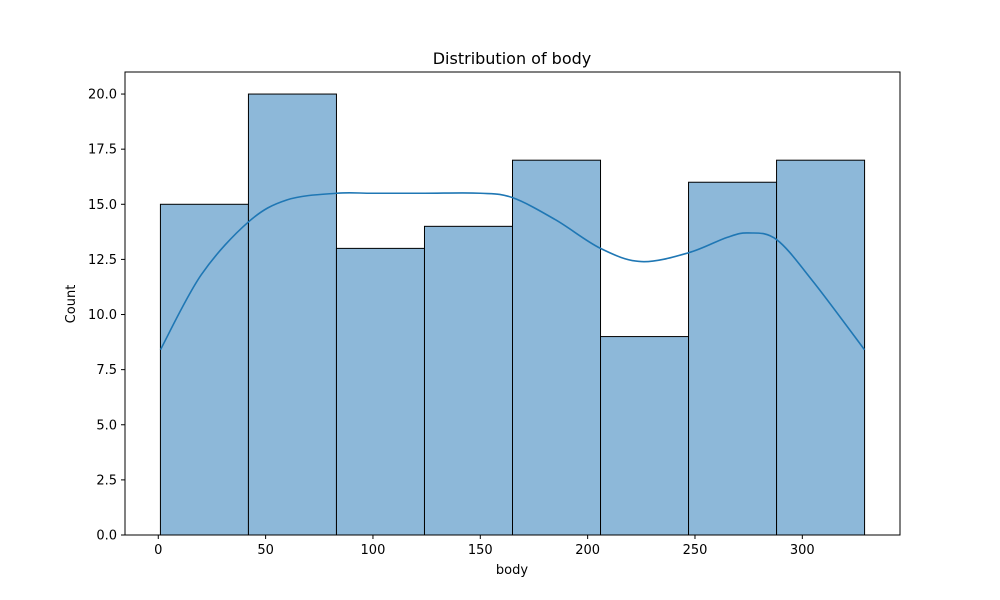 This screenshot has height=600, width=1000. I want to click on y-tick-label: 12.5, so click(102, 260).